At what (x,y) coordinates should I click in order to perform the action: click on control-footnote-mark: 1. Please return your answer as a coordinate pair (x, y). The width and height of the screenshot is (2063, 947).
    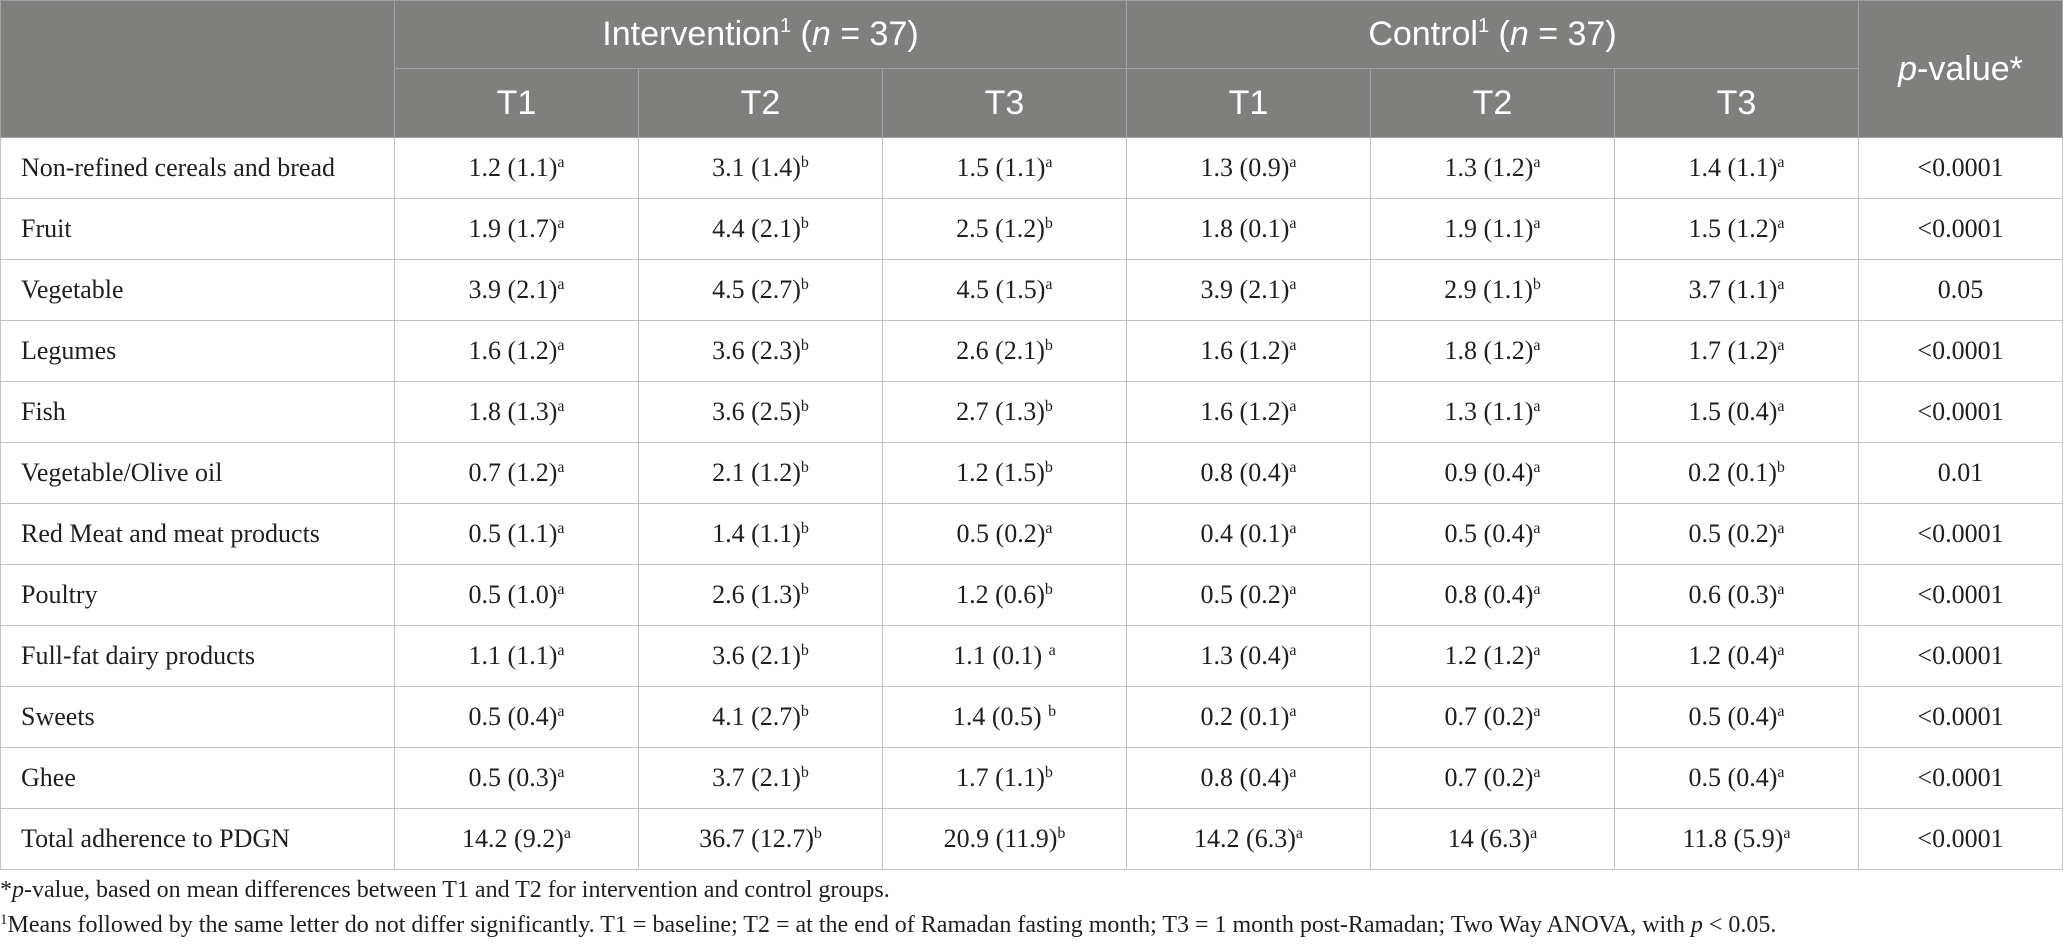
    Looking at the image, I should click on (1483, 26).